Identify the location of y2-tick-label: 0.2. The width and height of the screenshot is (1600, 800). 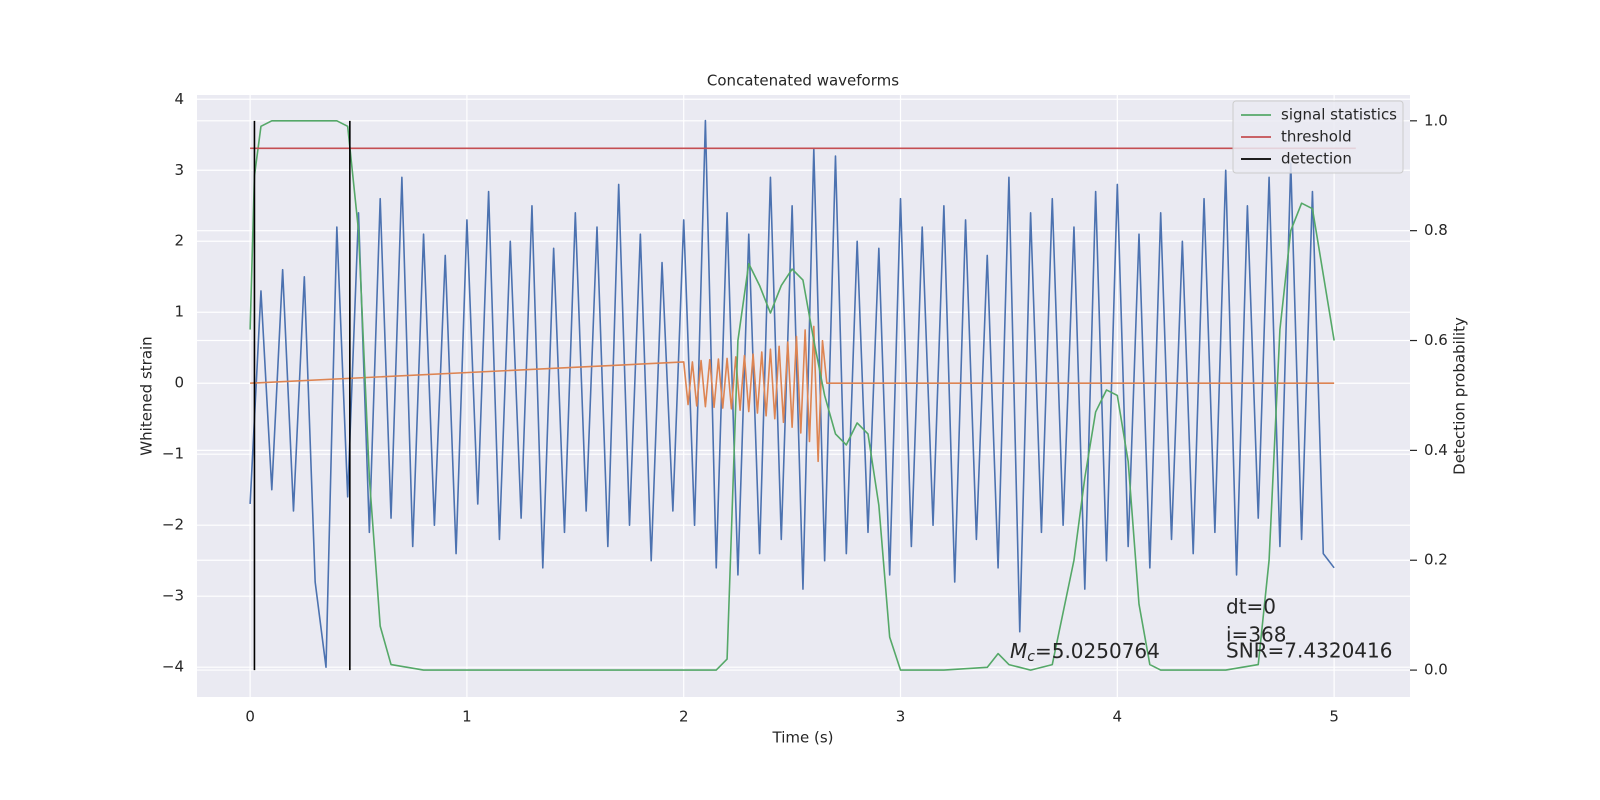
(1436, 560).